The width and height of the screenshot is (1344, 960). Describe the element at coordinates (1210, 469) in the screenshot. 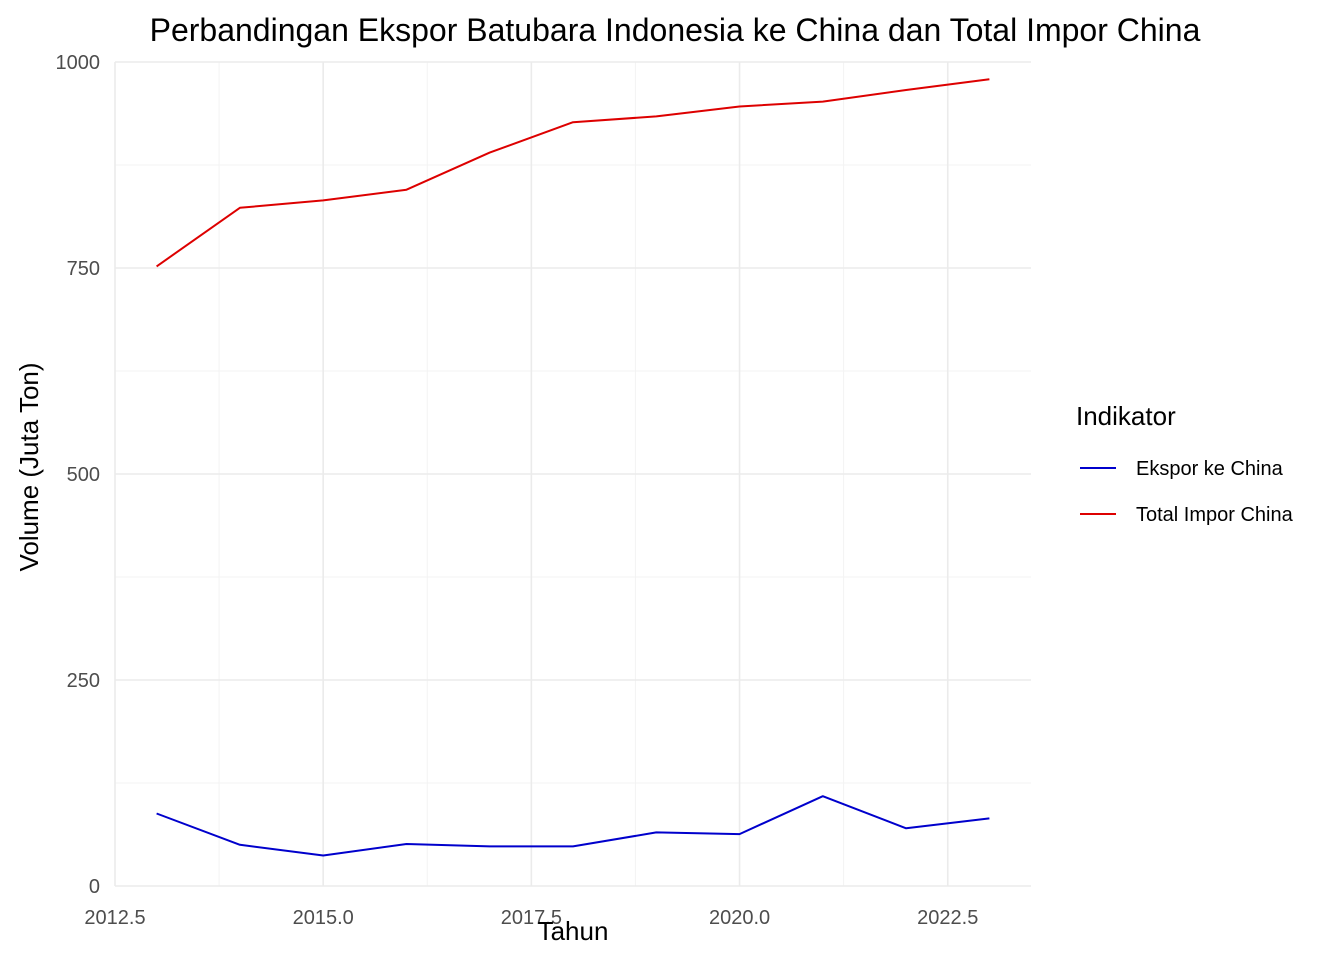

I see `legend-label: Ekspor ke China` at that location.